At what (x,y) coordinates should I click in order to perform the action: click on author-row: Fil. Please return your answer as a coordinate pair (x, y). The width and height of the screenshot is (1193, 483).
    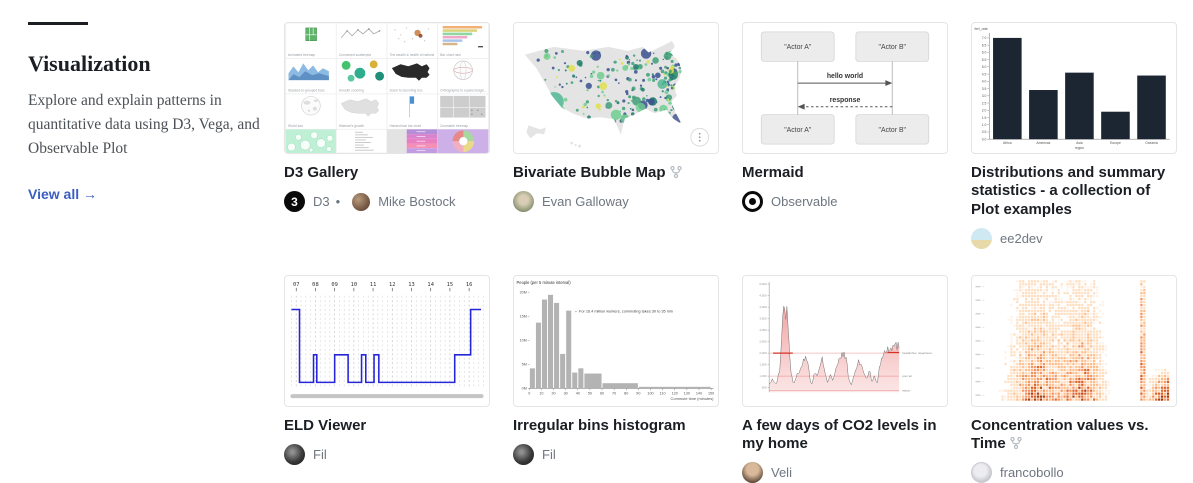
    Looking at the image, I should click on (387, 455).